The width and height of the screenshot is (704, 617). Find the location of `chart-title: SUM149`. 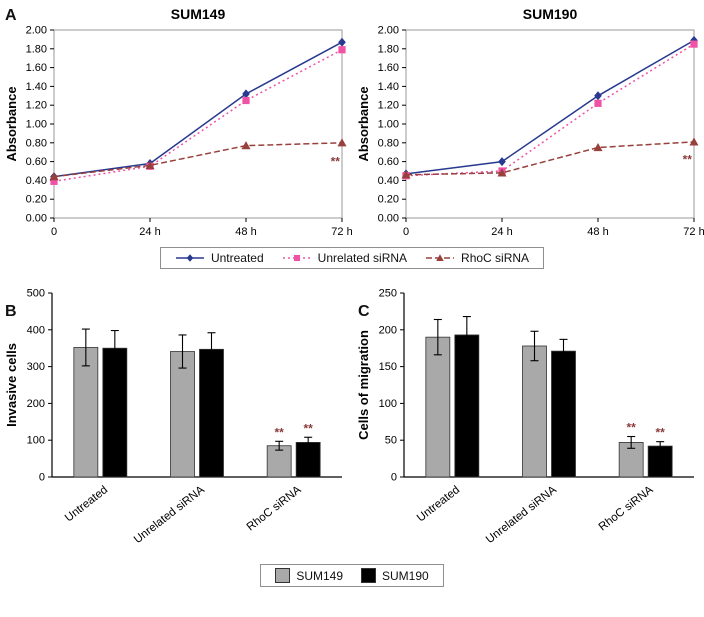

chart-title: SUM149 is located at coordinates (198, 14).